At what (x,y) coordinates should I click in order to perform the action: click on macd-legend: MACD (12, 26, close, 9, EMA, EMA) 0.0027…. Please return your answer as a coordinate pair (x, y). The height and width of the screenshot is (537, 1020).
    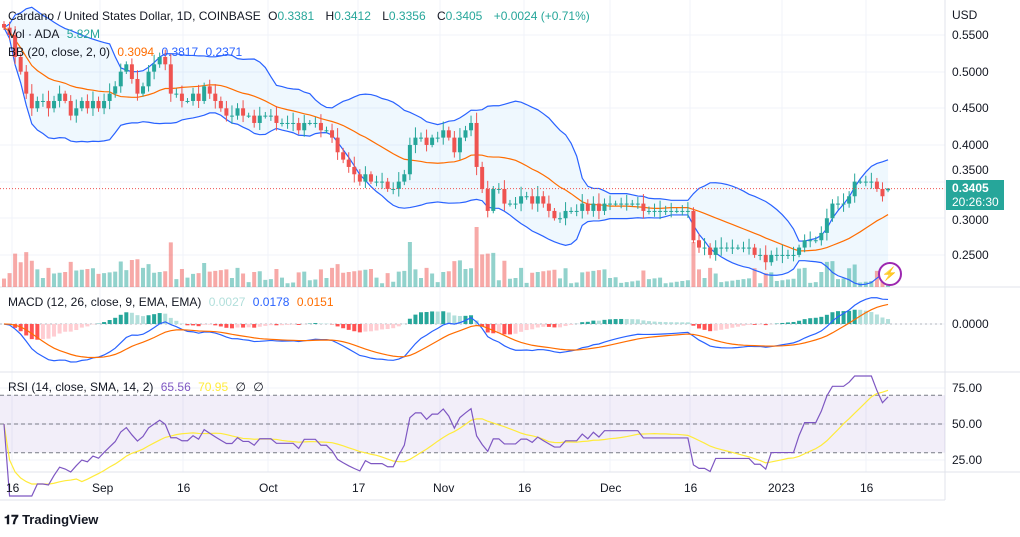
    Looking at the image, I should click on (173, 302).